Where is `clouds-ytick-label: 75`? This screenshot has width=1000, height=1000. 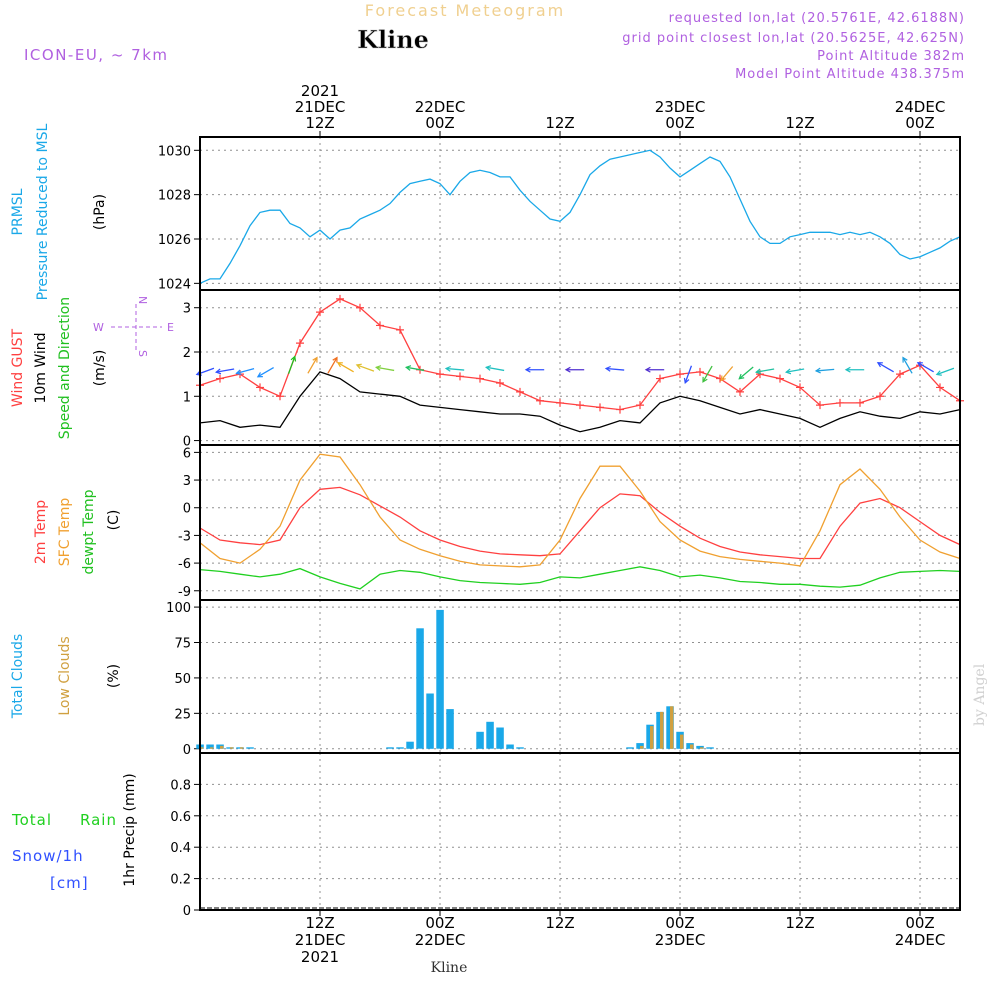
clouds-ytick-label: 75 is located at coordinates (182, 644).